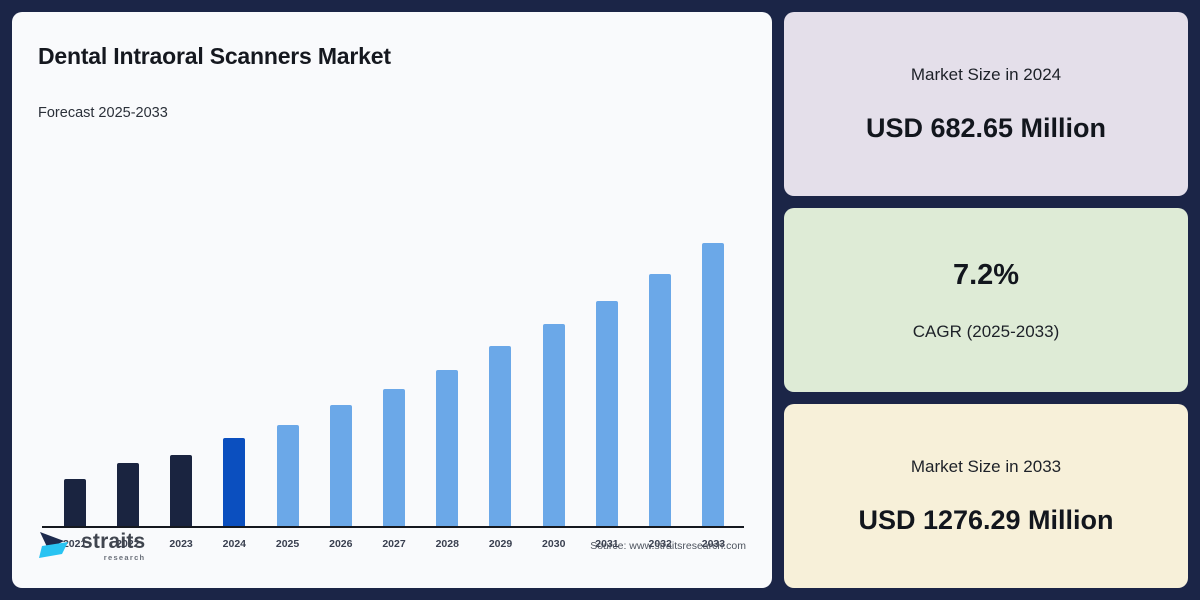 This screenshot has height=600, width=1200. I want to click on tick-label-2028: 2028, so click(447, 544).